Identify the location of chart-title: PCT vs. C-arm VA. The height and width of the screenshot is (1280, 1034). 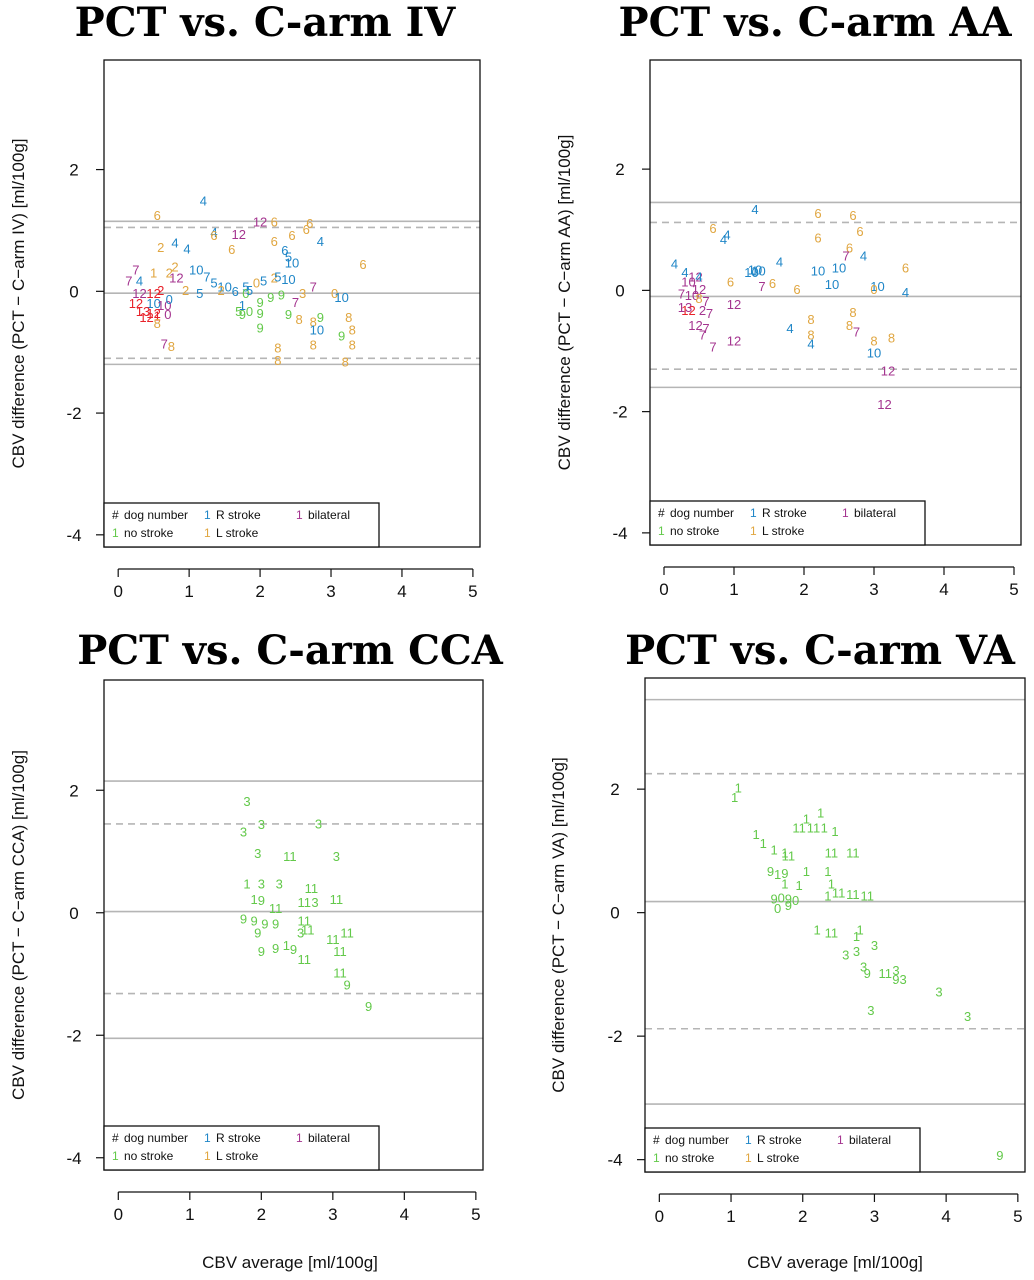
(820, 650).